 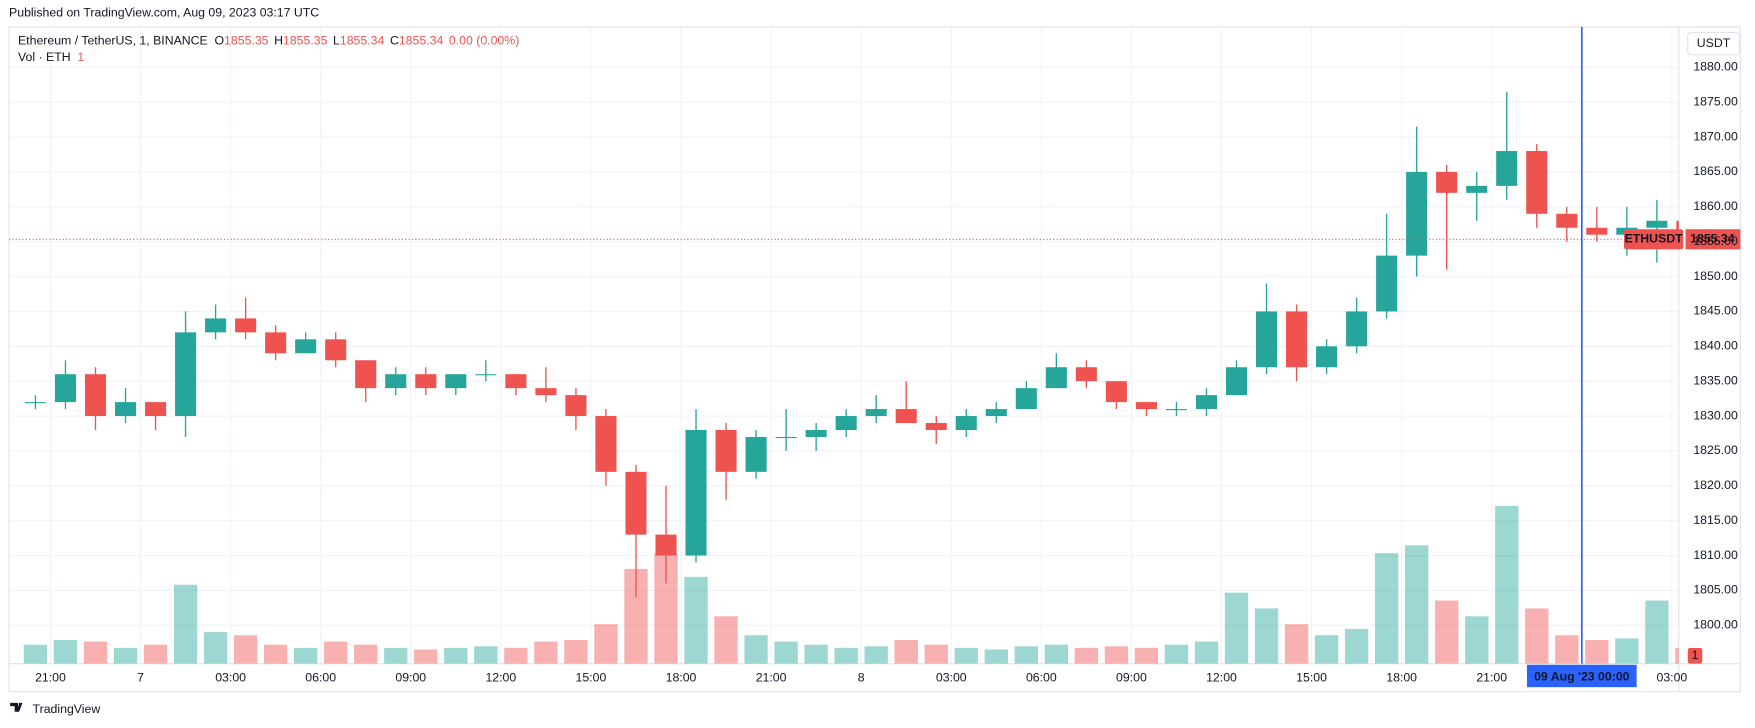 I want to click on volume-last: 1, so click(x=80, y=57).